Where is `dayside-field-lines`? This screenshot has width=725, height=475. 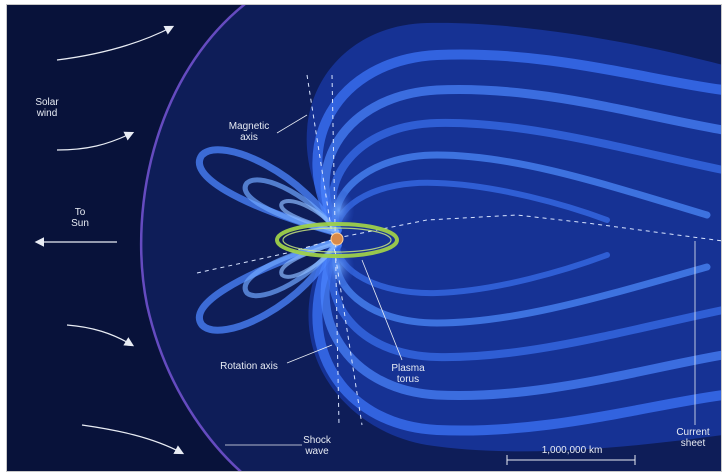
dayside-field-lines is located at coordinates (268, 240).